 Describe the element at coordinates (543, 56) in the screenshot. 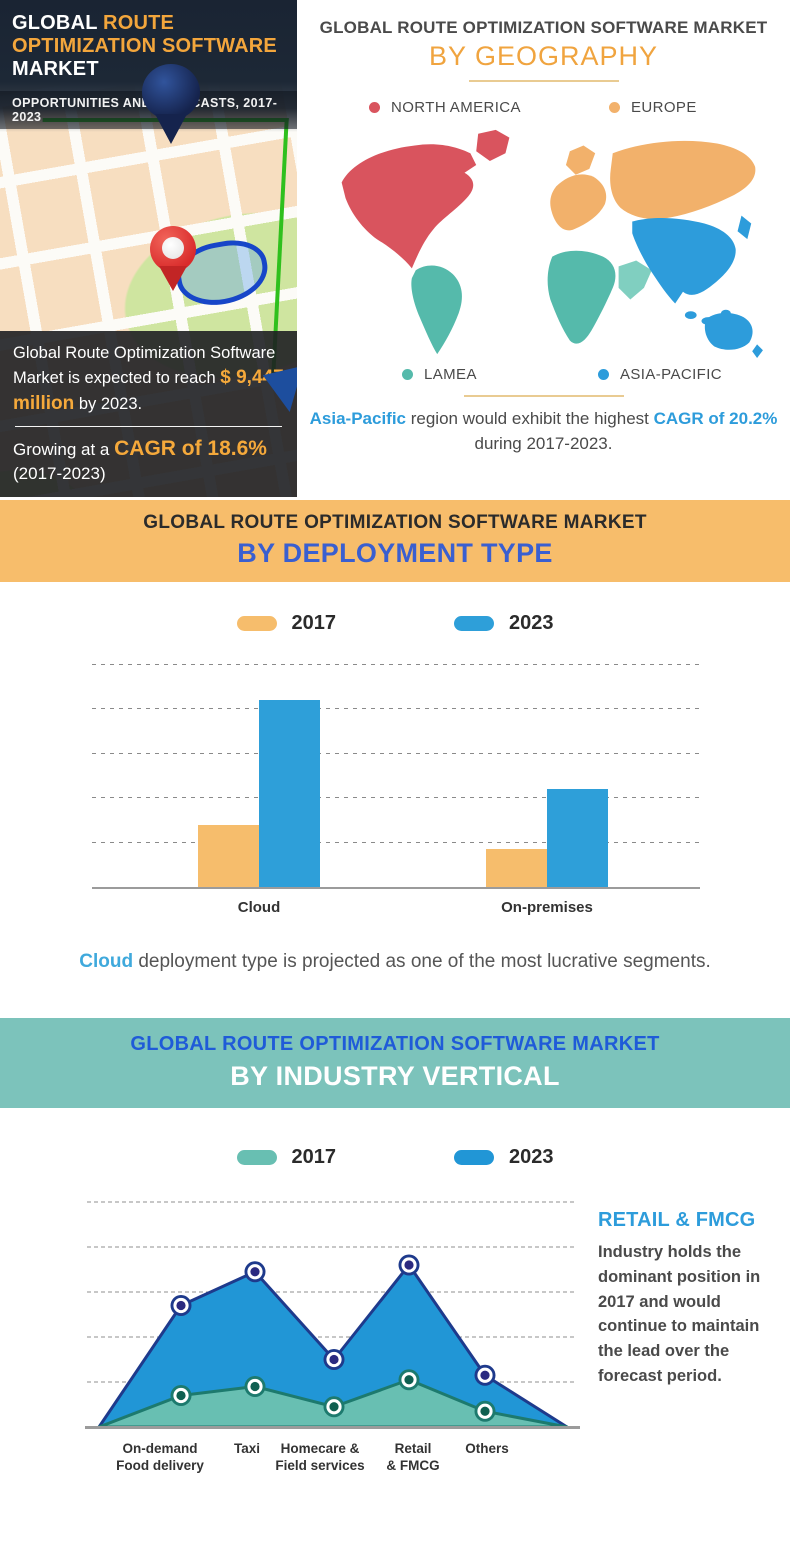

I see `geography-subtitle: BY GEOGRAPHY` at that location.